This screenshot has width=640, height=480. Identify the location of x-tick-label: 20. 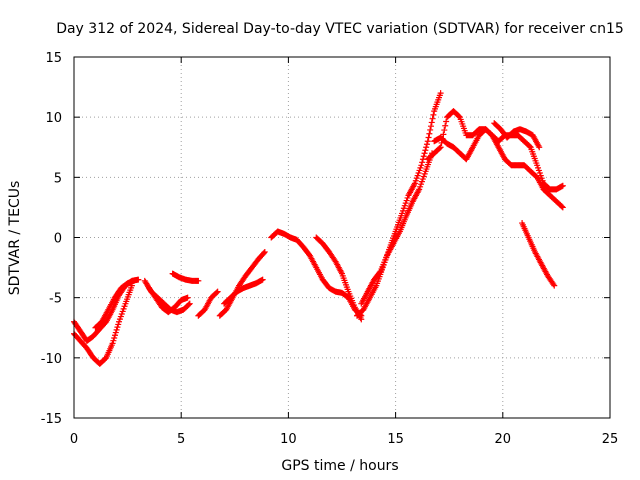
(503, 439).